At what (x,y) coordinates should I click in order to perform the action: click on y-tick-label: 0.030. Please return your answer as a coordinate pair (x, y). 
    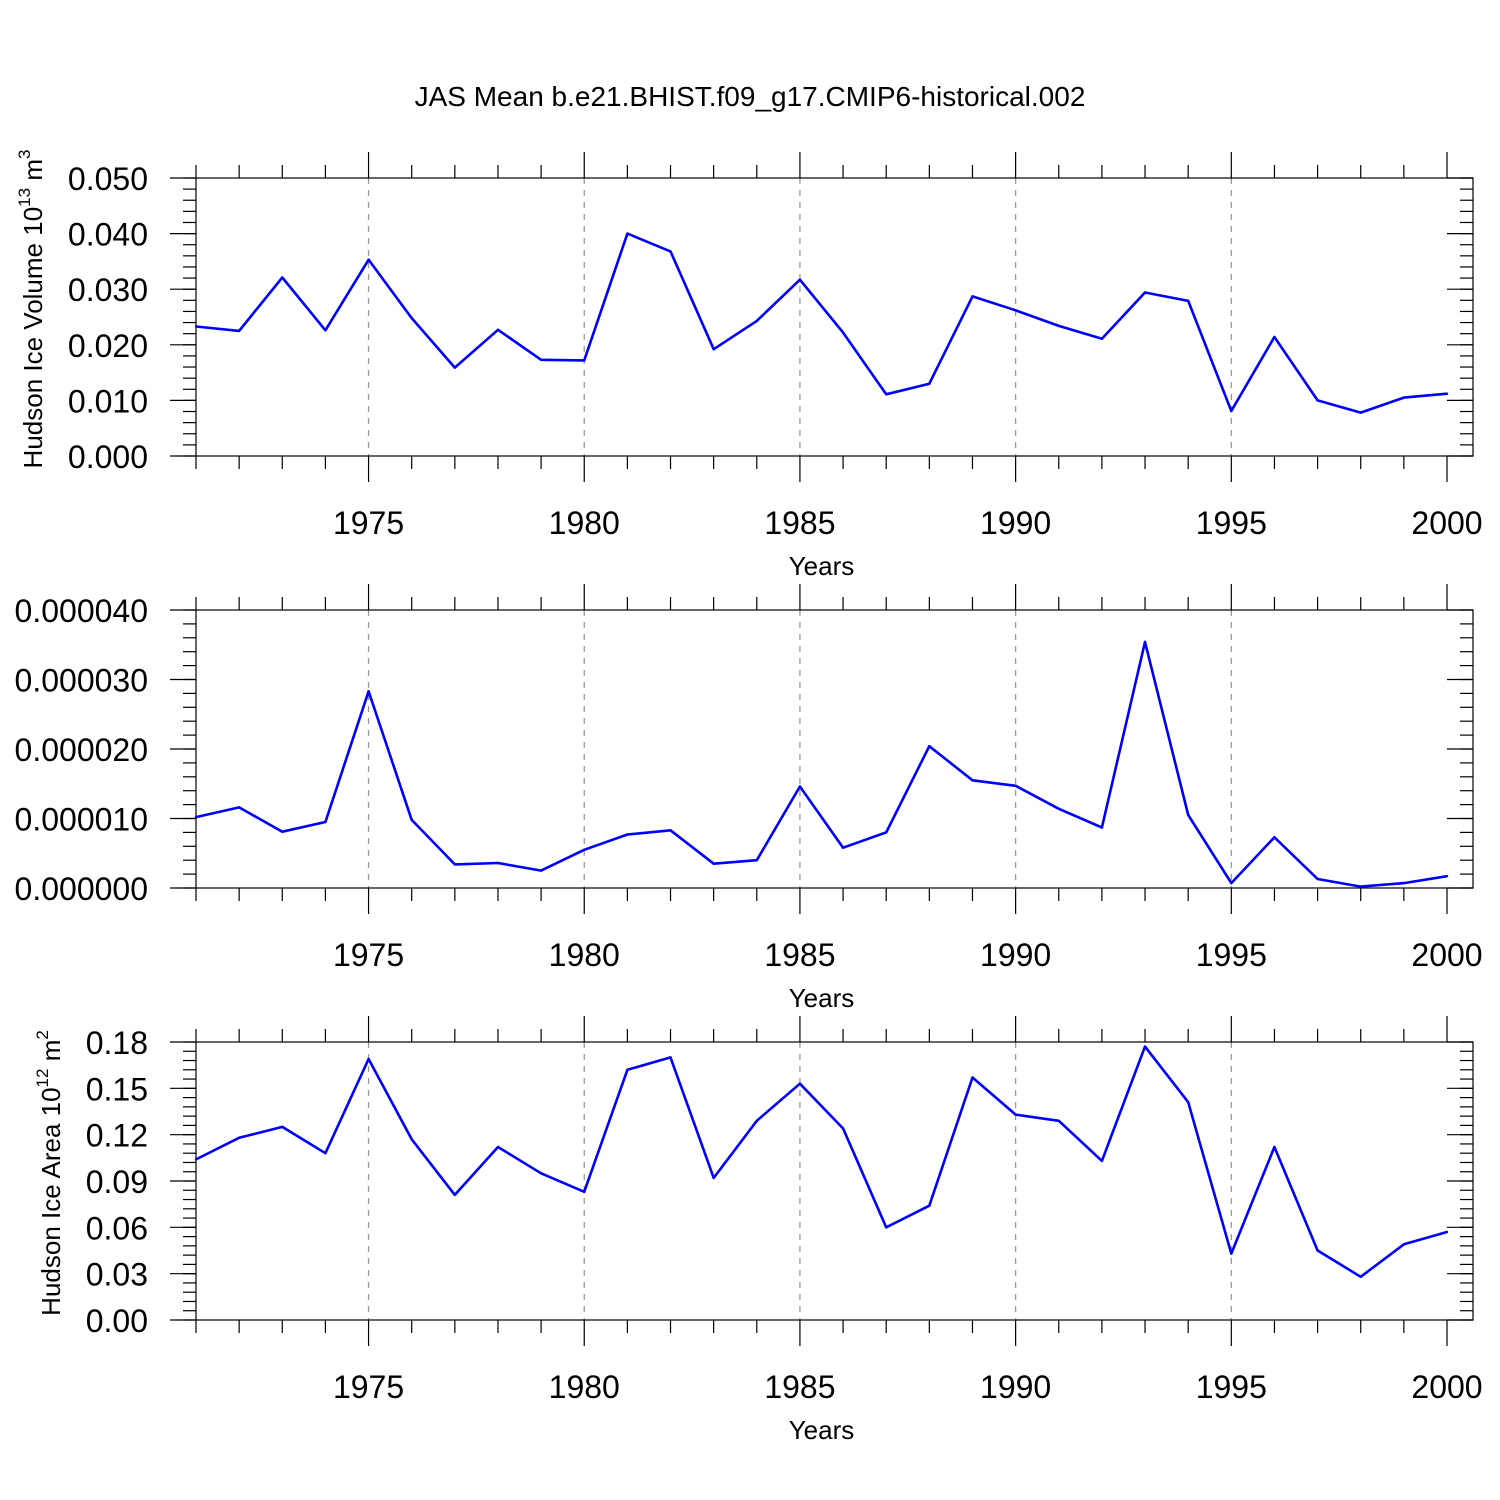
    Looking at the image, I should click on (108, 290).